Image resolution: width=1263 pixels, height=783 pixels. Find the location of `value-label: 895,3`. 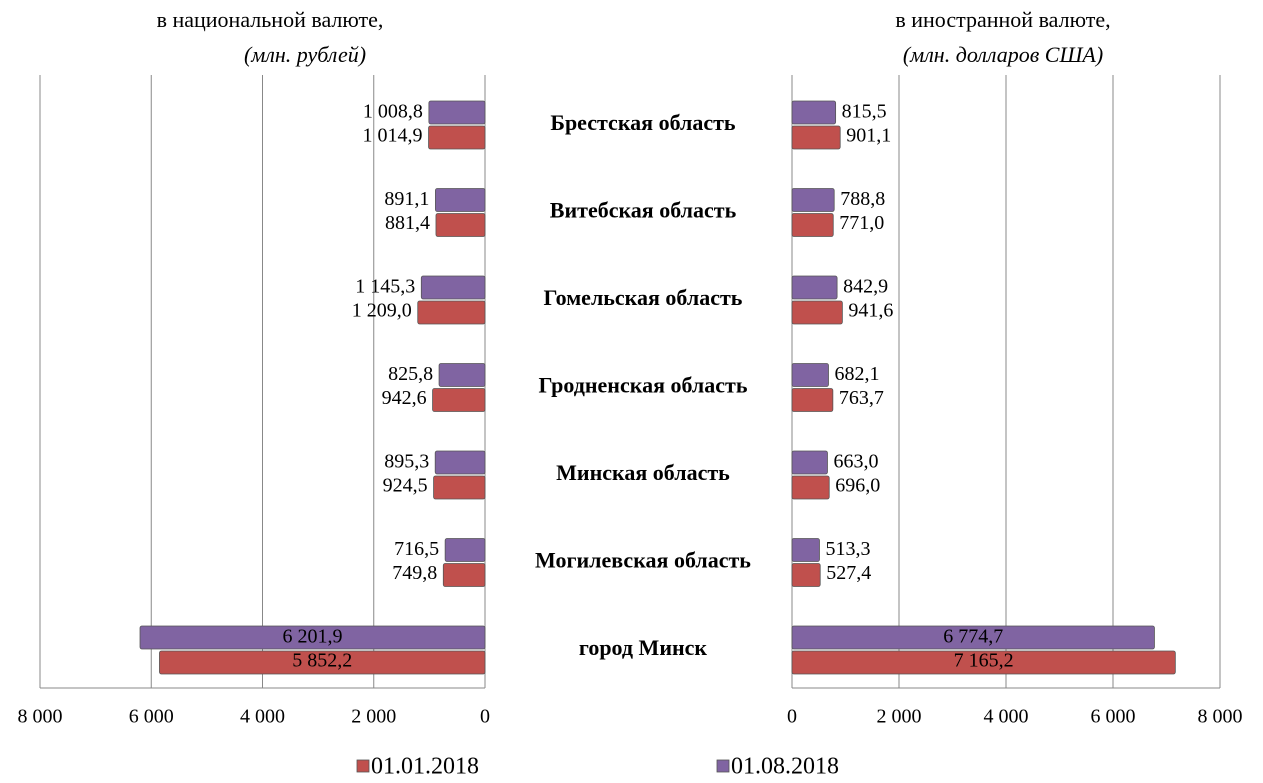

value-label: 895,3 is located at coordinates (406, 462).